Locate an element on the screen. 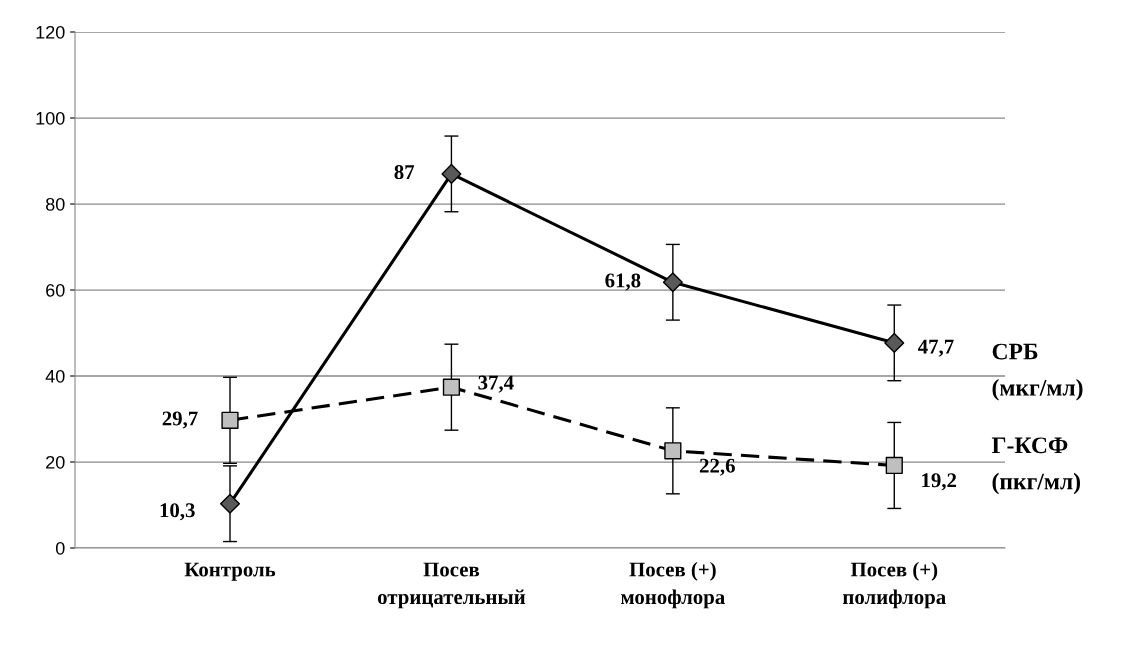 This screenshot has width=1145, height=645. data-label: 87 is located at coordinates (404, 172).